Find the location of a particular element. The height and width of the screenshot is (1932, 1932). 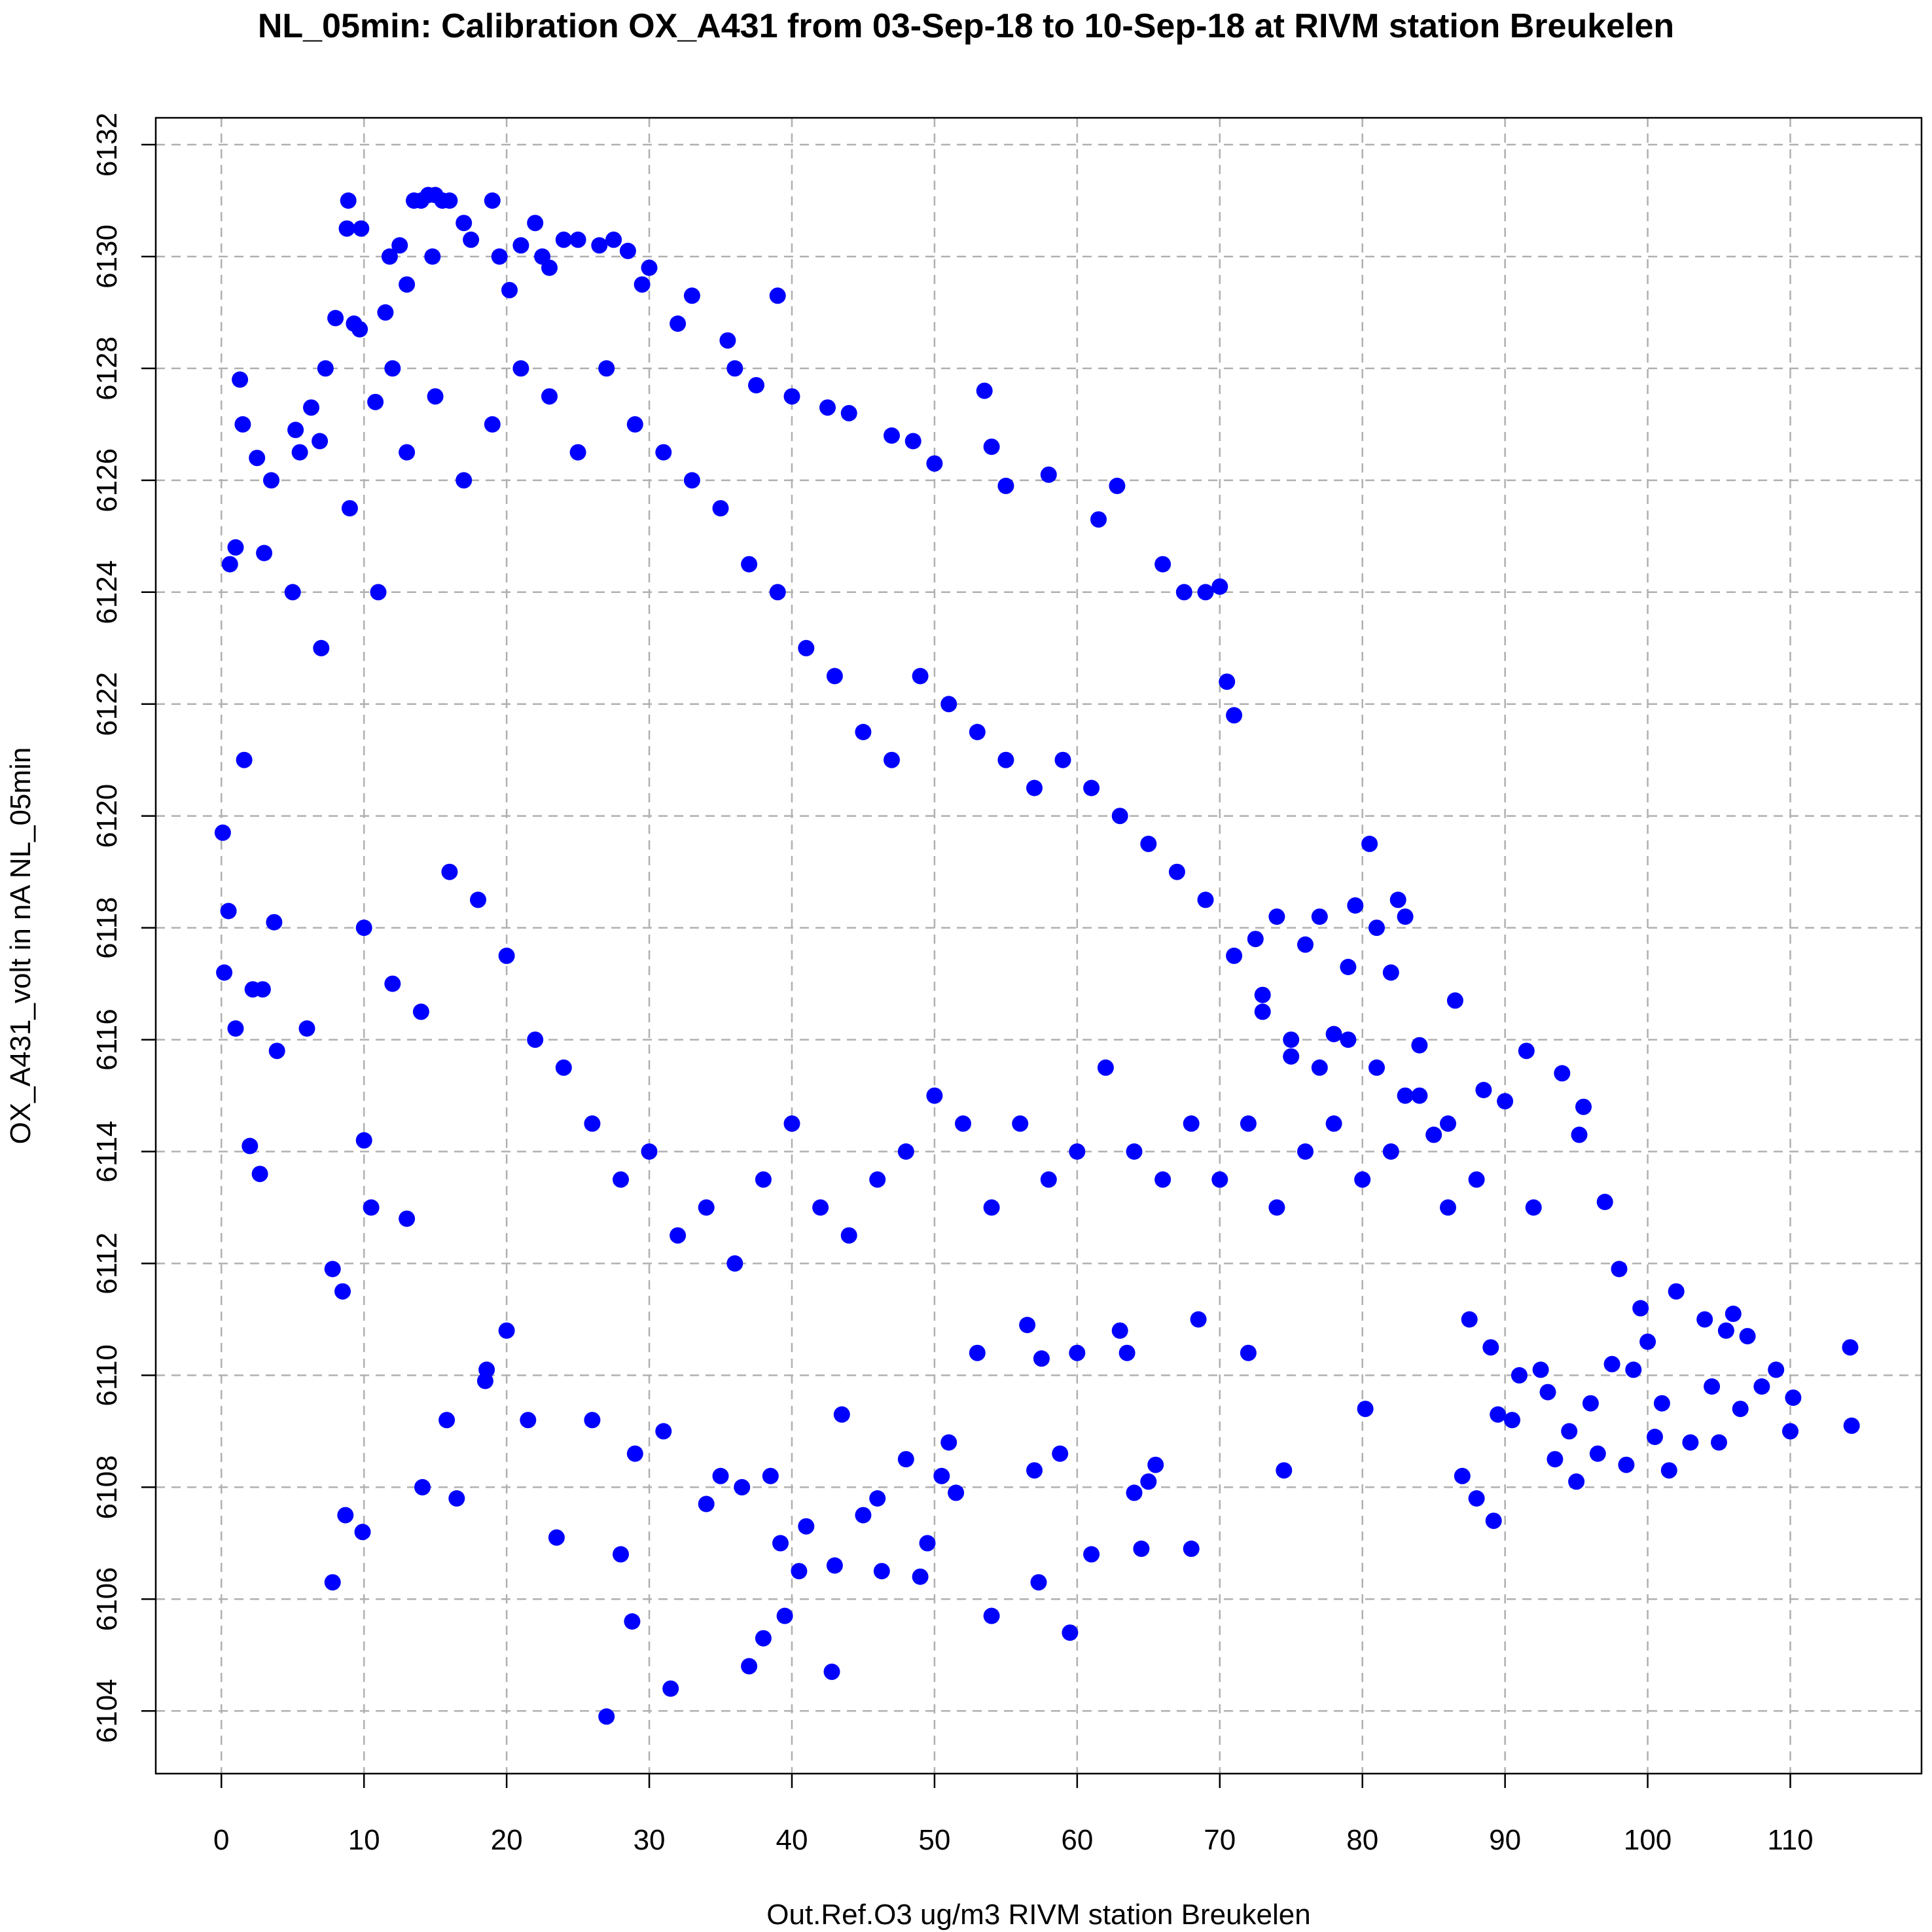

y-tick-label: 6118 is located at coordinates (107, 928).